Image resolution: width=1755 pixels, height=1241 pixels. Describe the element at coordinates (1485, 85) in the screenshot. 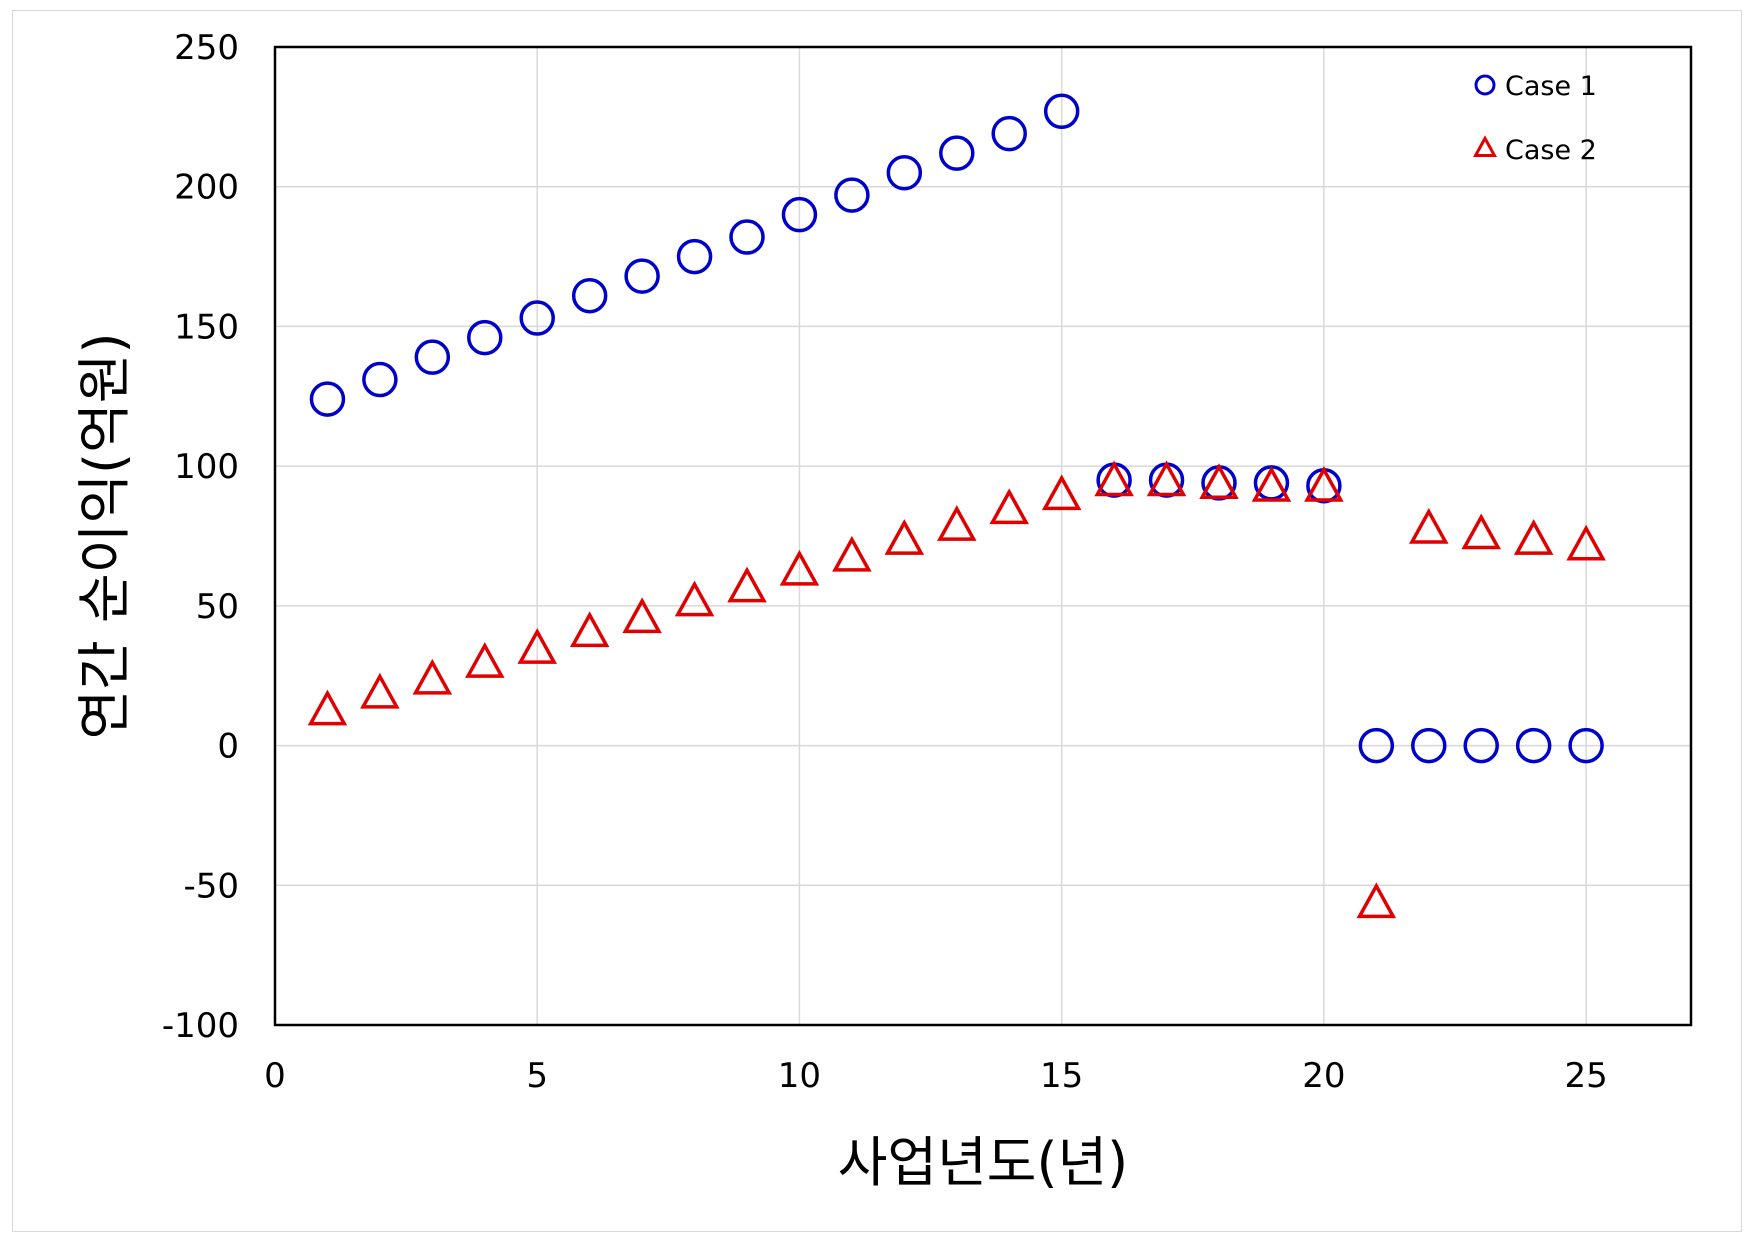

I see `legend-circle-icon` at that location.